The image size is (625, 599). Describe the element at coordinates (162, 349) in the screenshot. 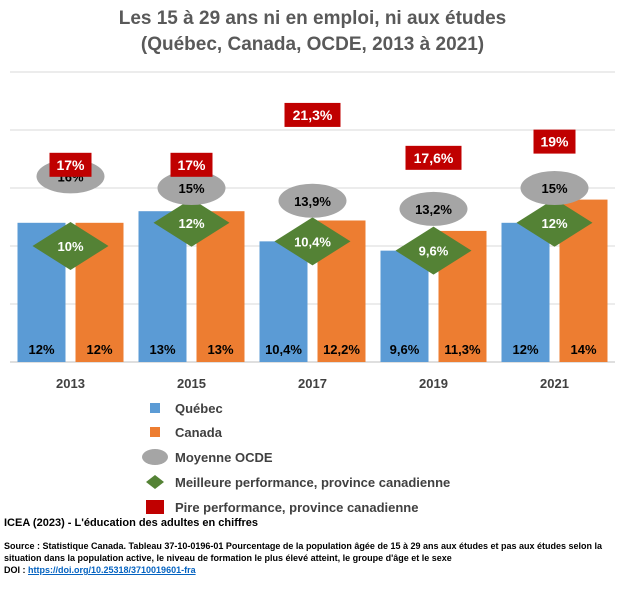

I see `data-label-quebec: 13%` at that location.